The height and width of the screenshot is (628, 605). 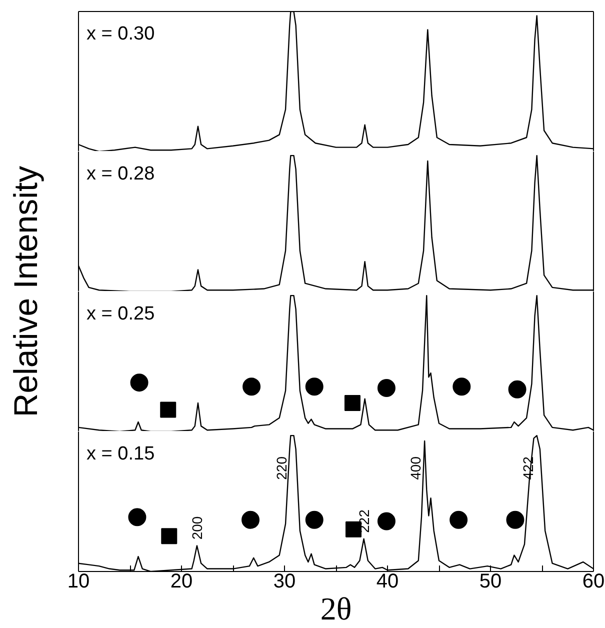 I want to click on x-tick-label: 50, so click(x=490, y=581).